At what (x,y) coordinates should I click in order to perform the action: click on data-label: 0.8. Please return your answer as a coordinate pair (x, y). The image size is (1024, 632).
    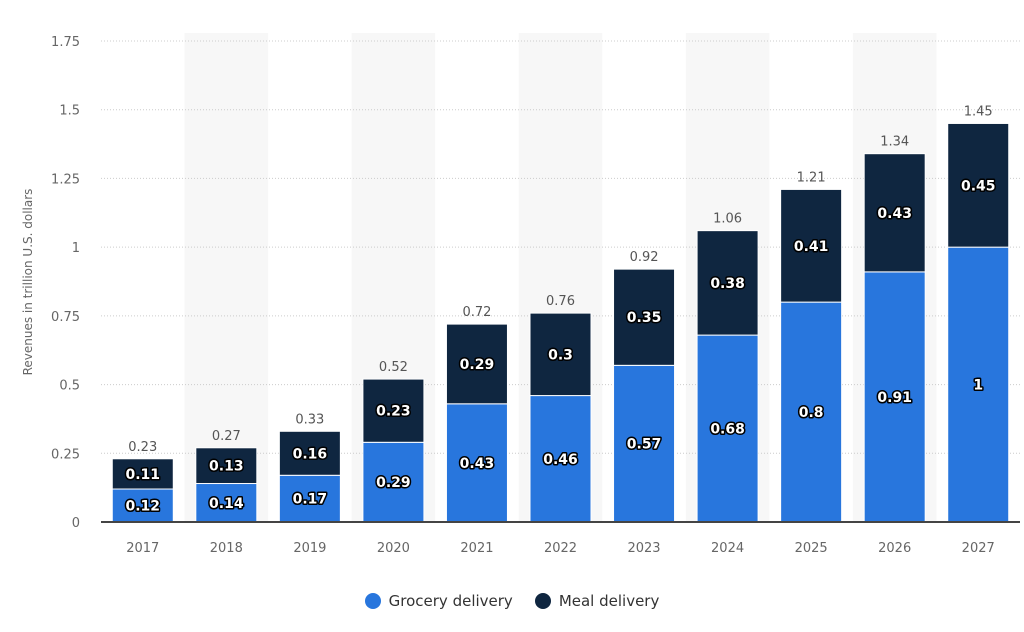
    Looking at the image, I should click on (811, 413).